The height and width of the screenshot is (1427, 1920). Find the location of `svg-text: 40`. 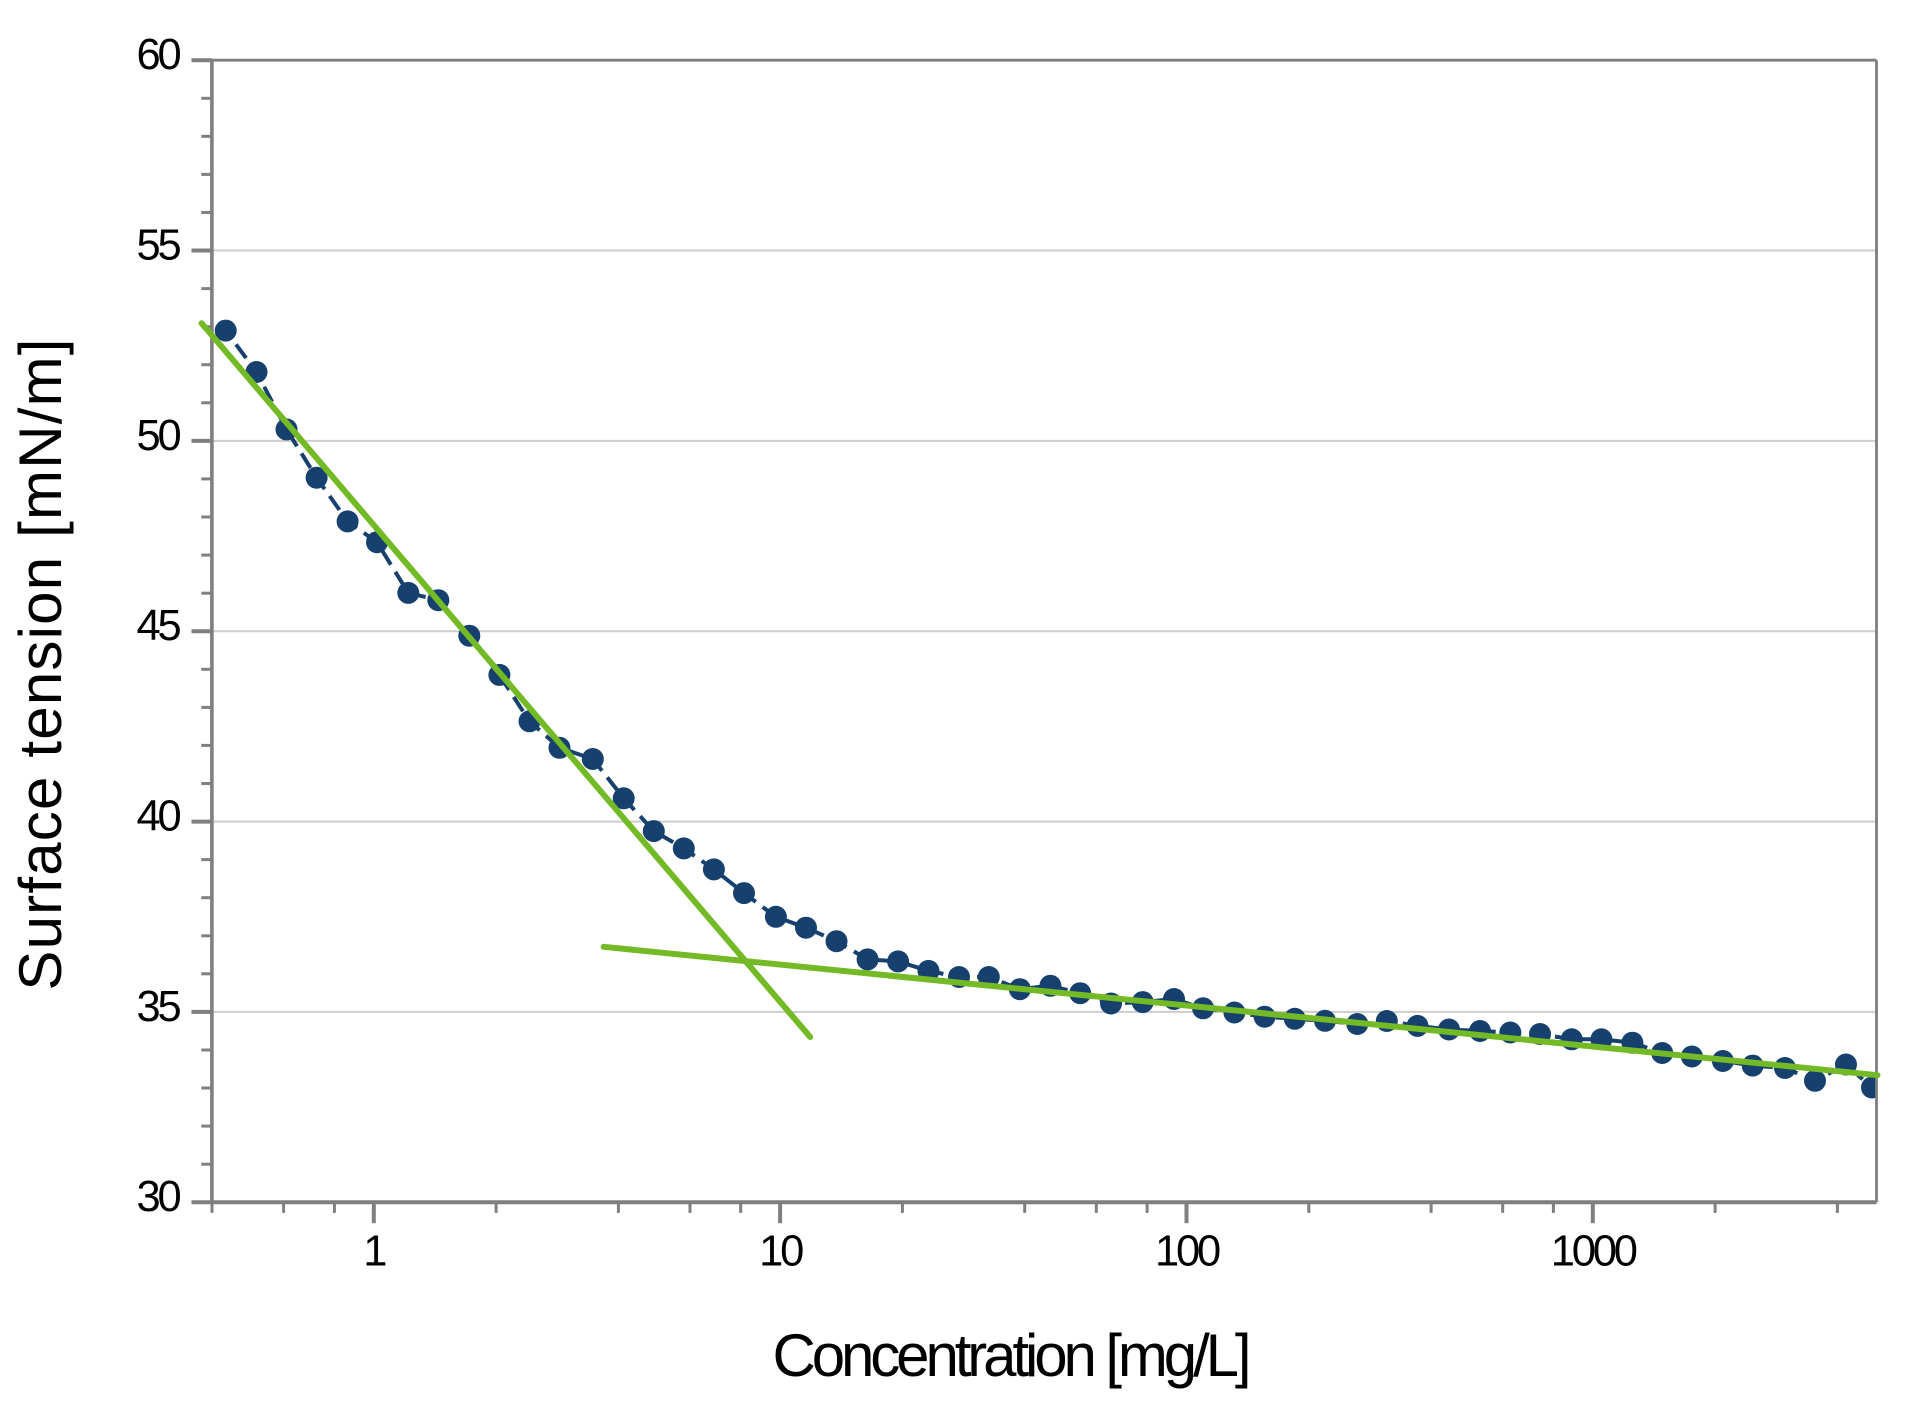

svg-text: 40 is located at coordinates (159, 817).